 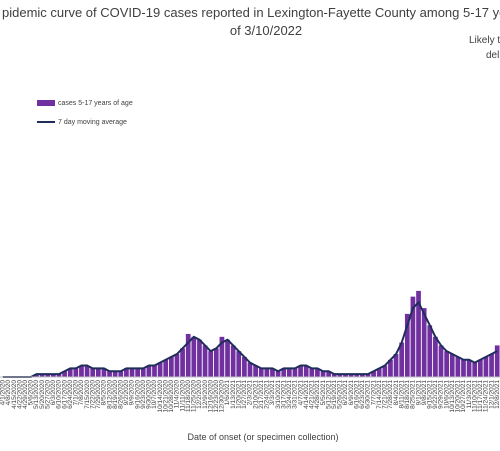 I want to click on x-tick-label: 3/31/2021, so click(x=295, y=394).